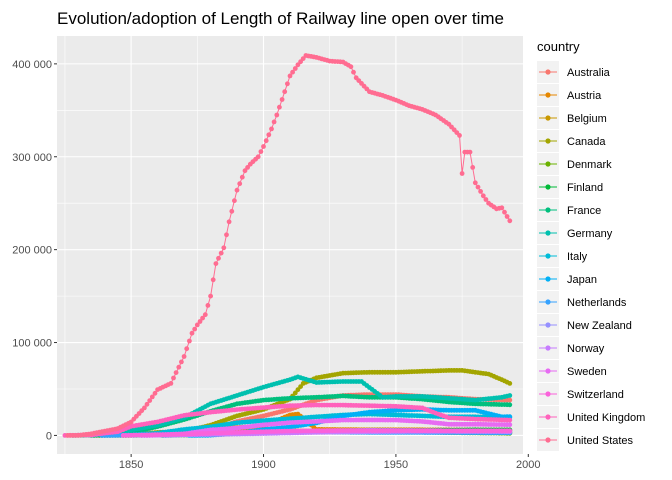  Describe the element at coordinates (599, 326) in the screenshot. I see `legend-label: New Zealand` at that location.